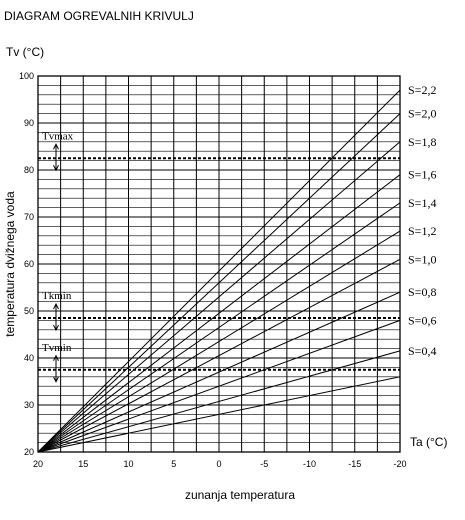 The width and height of the screenshot is (465, 520). Describe the element at coordinates (422, 175) in the screenshot. I see `series-label: S=1,6` at that location.